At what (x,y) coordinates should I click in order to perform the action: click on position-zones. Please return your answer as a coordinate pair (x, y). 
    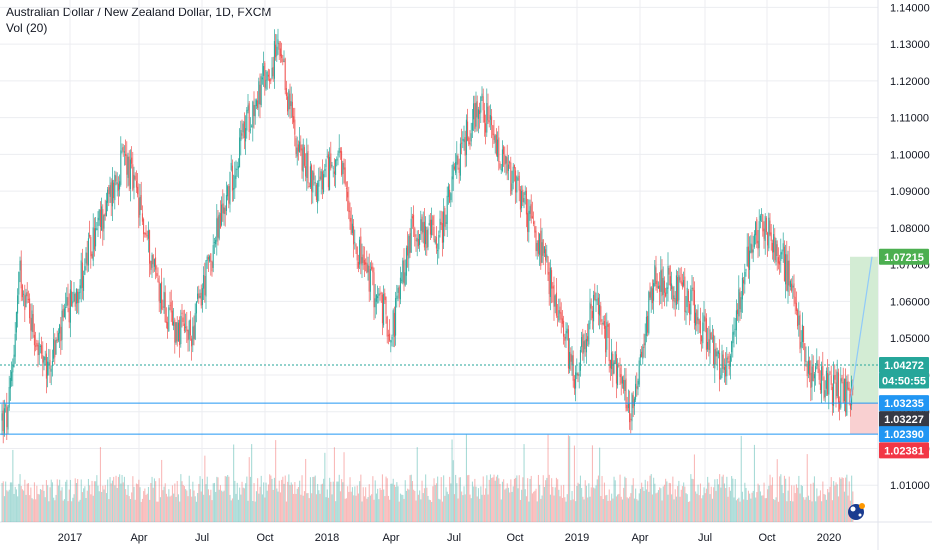
    Looking at the image, I should click on (864, 345).